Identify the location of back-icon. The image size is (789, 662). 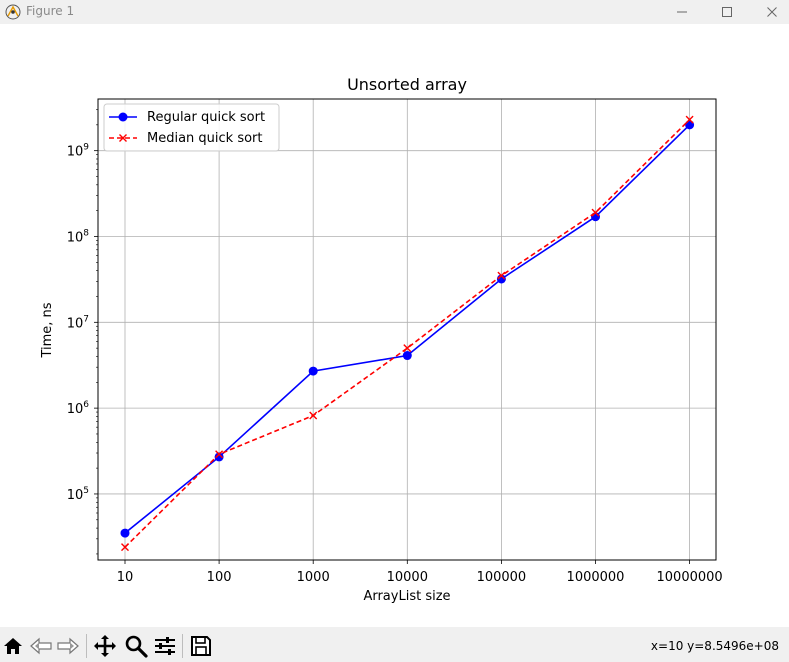
(41, 646).